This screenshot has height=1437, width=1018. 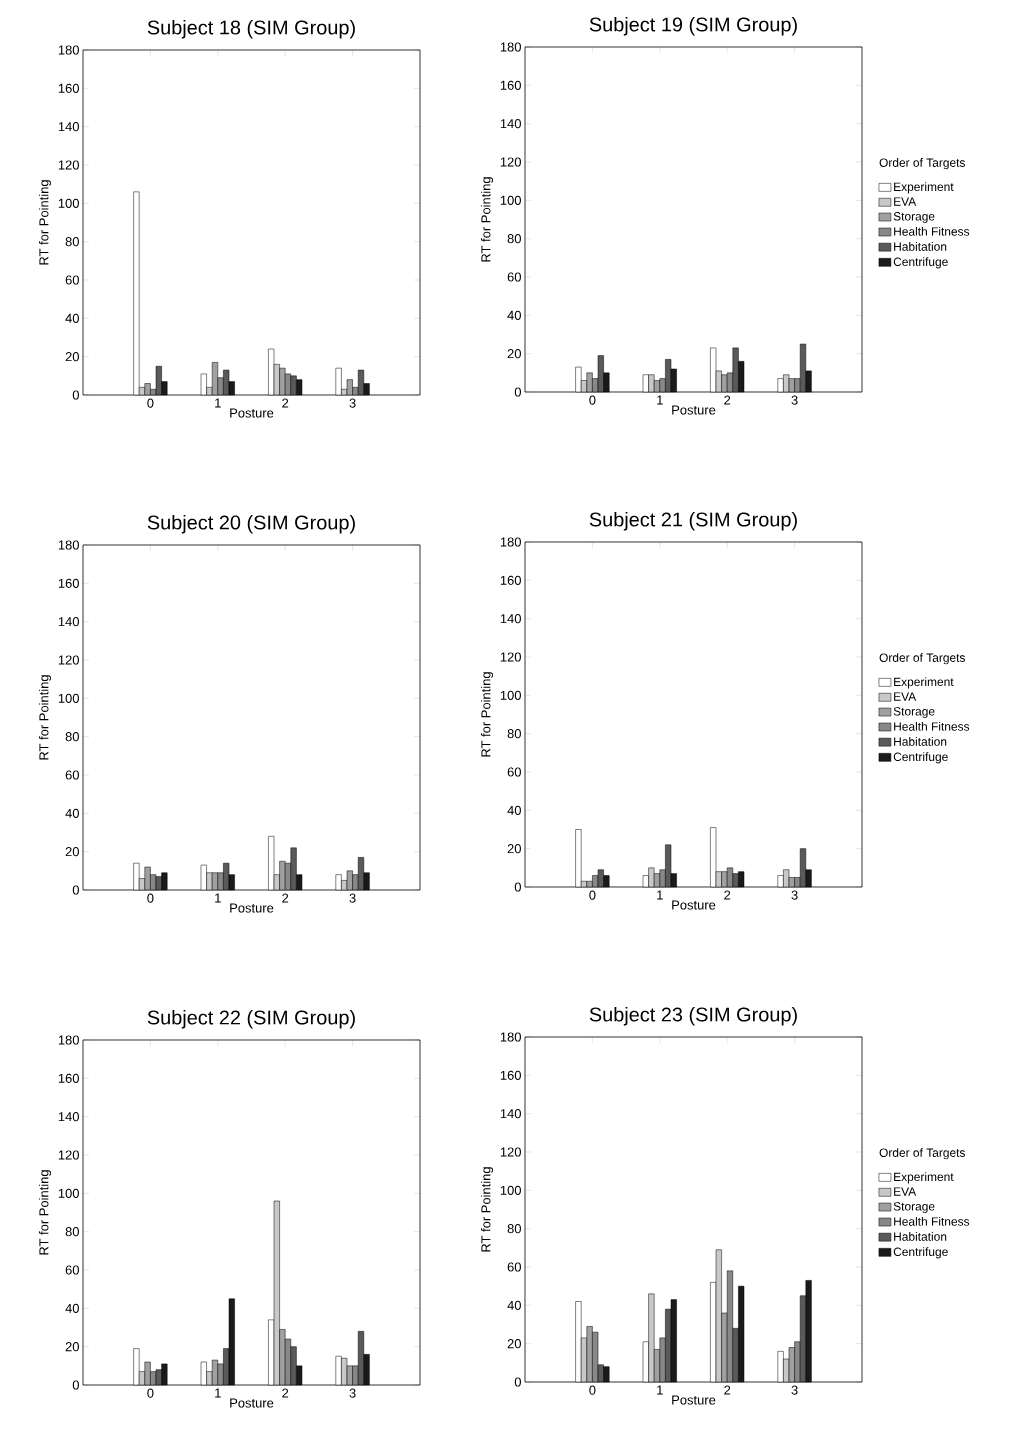 I want to click on chart-title: Subject 19 (SIM Group), so click(x=693, y=26).